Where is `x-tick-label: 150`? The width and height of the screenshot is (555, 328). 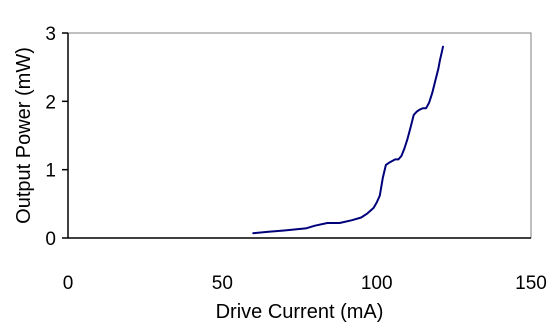
x-tick-label: 150 is located at coordinates (531, 283).